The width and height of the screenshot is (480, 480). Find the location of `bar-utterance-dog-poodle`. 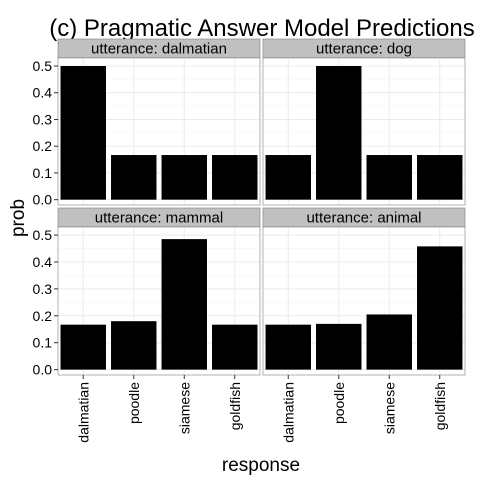

bar-utterance-dog-poodle is located at coordinates (339, 133).